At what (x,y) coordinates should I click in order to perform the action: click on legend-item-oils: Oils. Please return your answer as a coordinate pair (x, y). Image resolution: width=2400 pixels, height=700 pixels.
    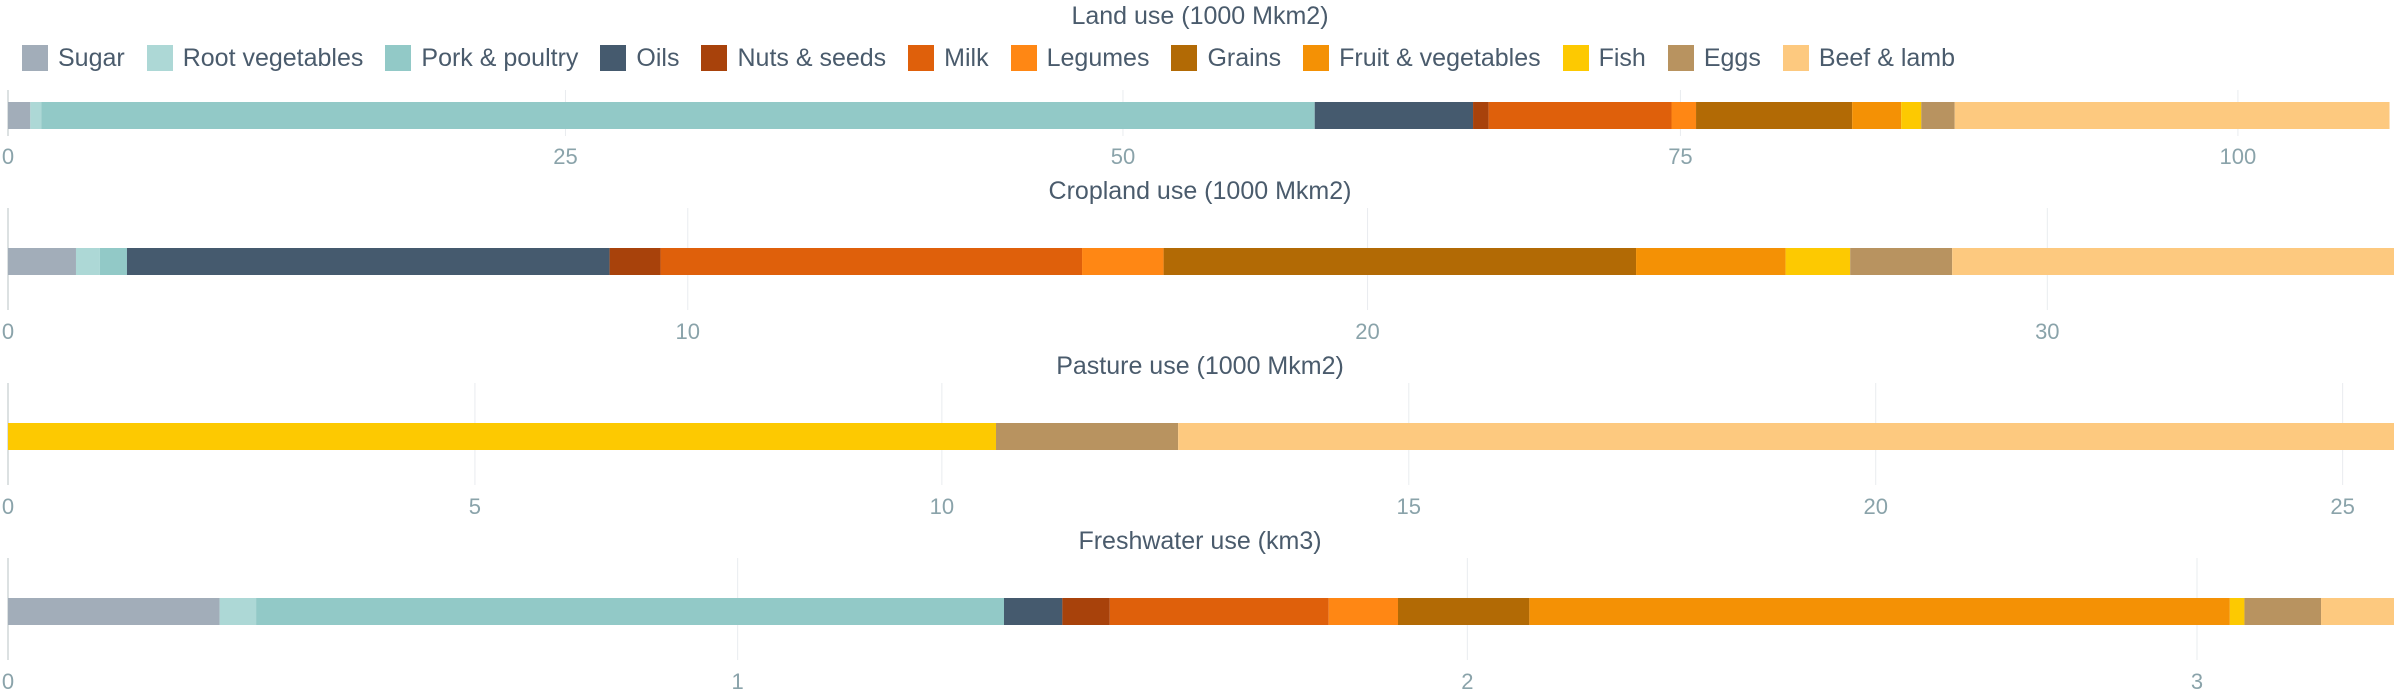
    Looking at the image, I should click on (639, 58).